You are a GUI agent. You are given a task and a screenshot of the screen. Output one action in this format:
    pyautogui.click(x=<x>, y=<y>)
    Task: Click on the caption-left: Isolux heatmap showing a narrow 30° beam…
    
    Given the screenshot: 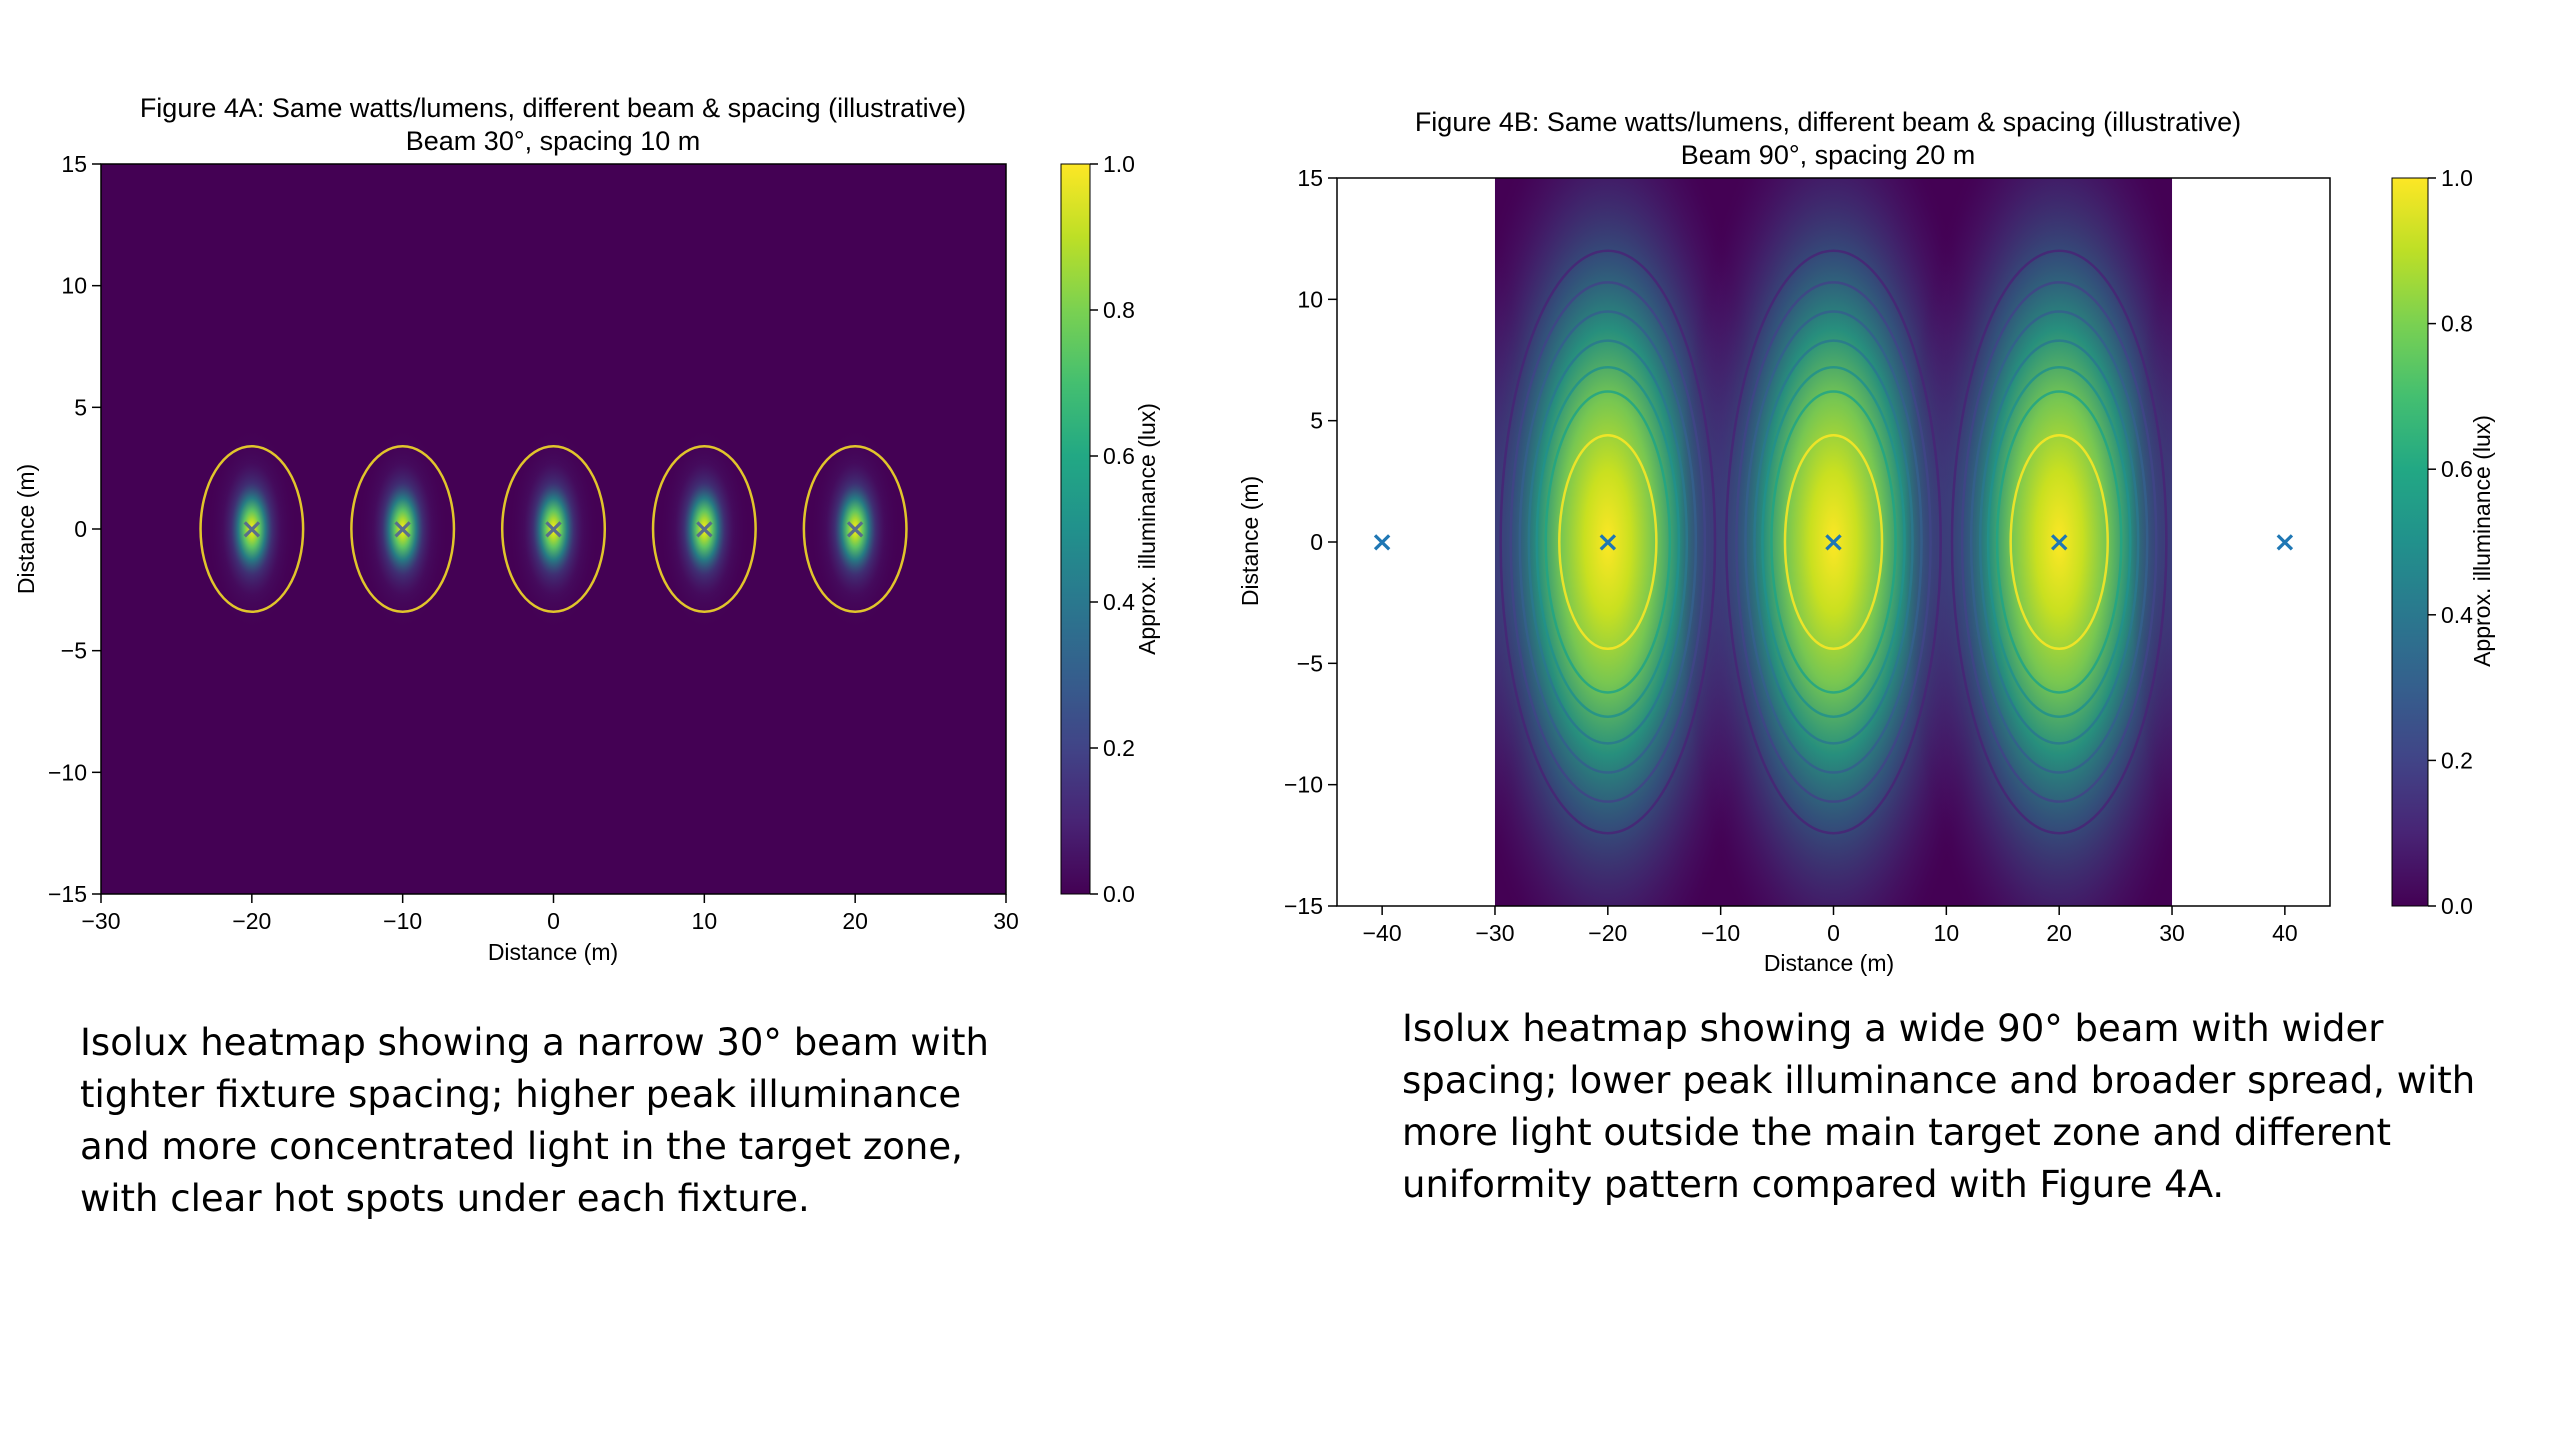 What is the action you would take?
    pyautogui.click(x=630, y=1121)
    